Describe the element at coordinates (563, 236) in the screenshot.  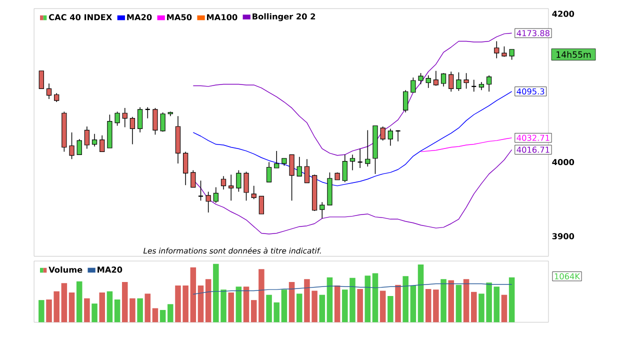
I see `y-tick-label: 3900` at that location.